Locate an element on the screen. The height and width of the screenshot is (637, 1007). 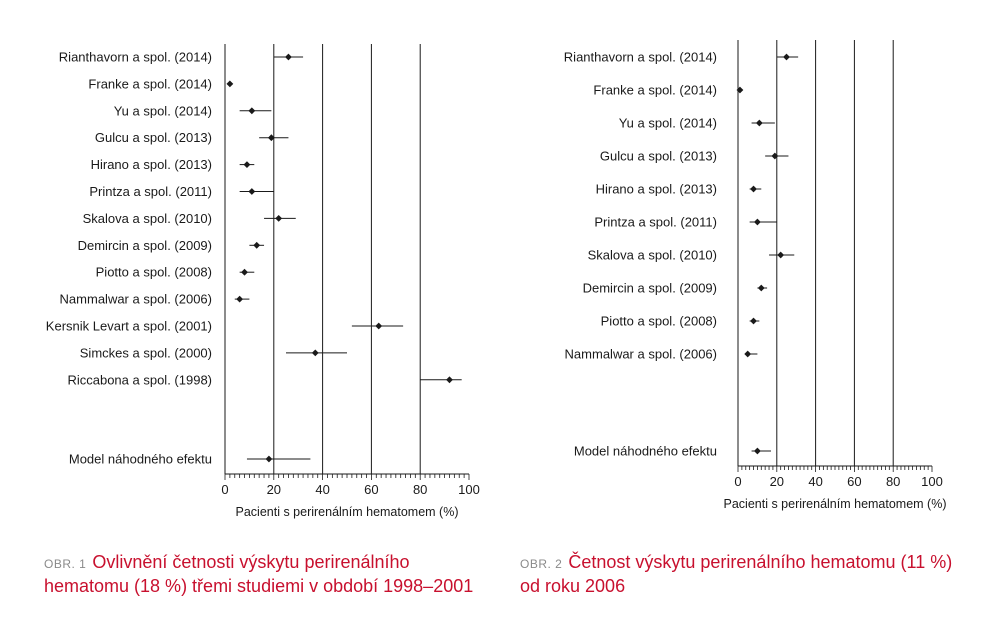
caption-2-prefix: OBR. 2 is located at coordinates (541, 564).